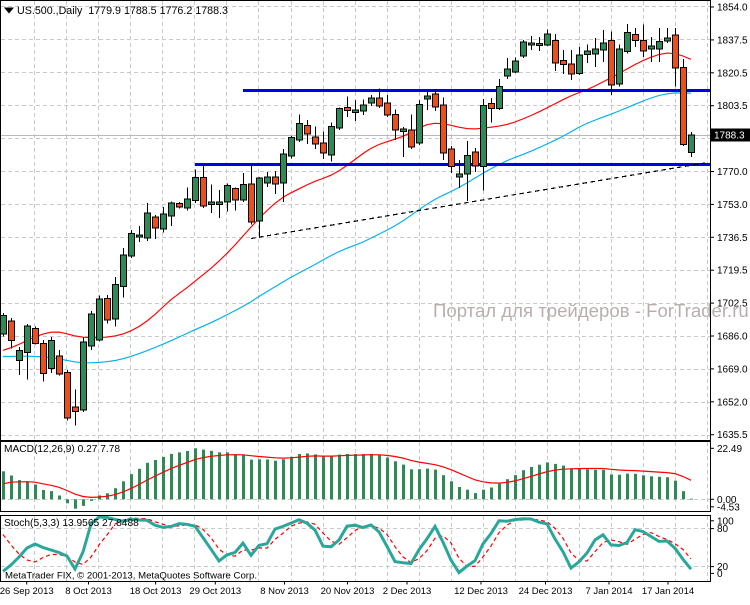 The image size is (750, 605). Describe the element at coordinates (725, 521) in the screenshot. I see `svg-text: 100` at that location.